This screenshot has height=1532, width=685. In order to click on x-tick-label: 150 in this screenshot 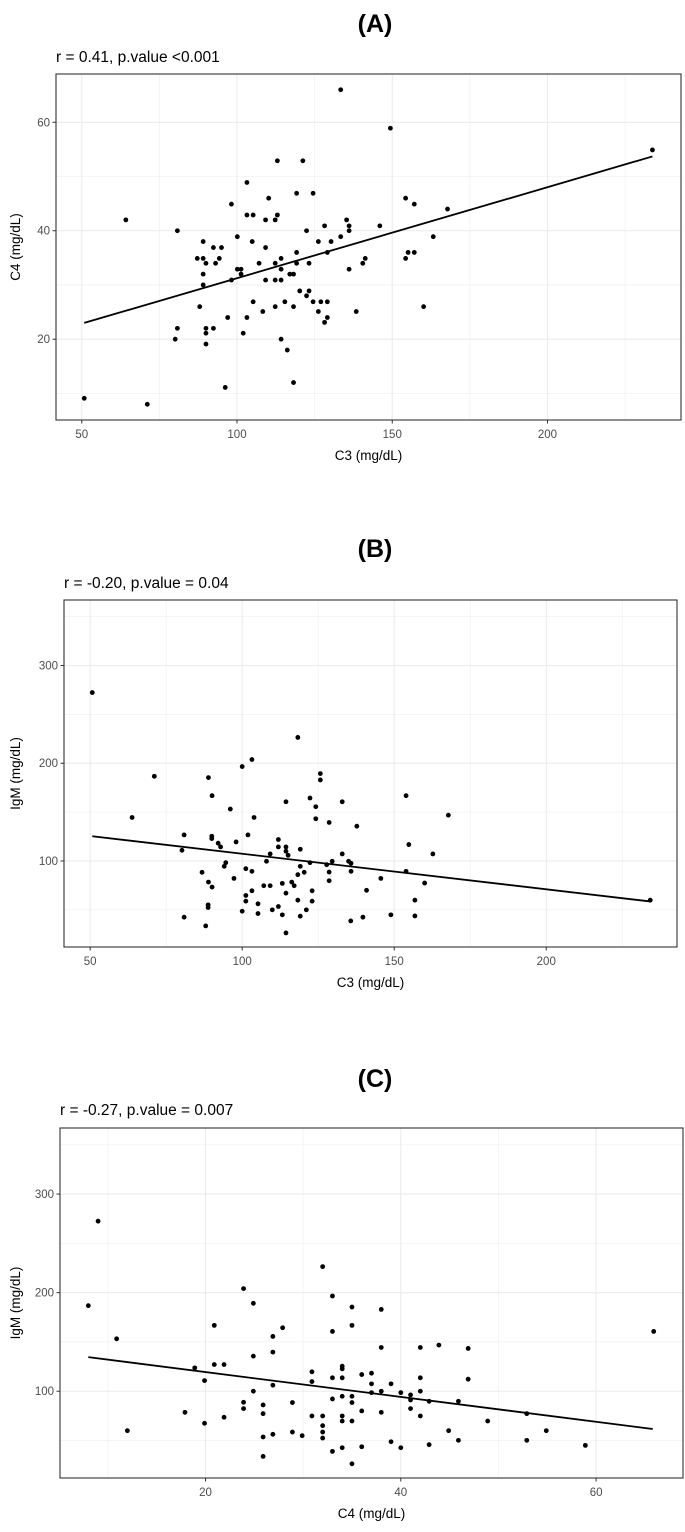, I will do `click(394, 962)`.